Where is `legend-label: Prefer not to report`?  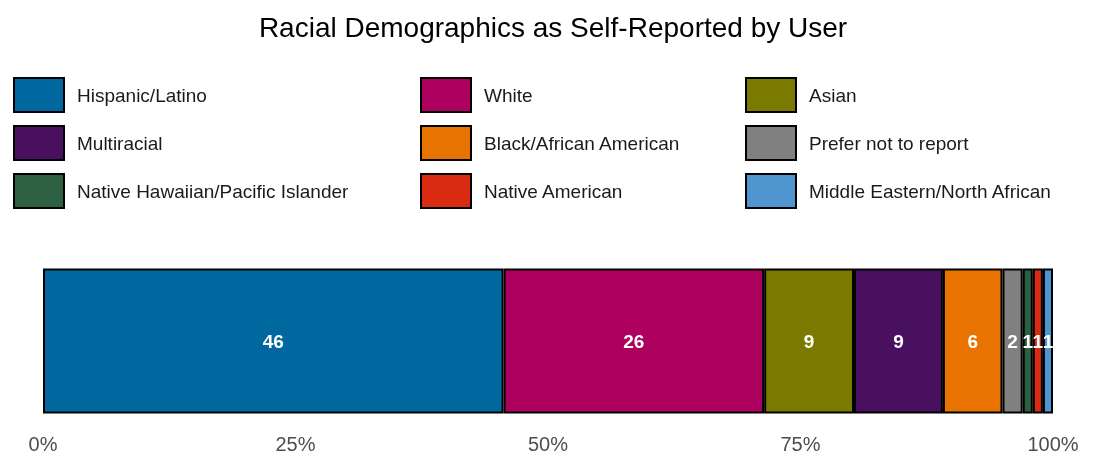 legend-label: Prefer not to report is located at coordinates (889, 143).